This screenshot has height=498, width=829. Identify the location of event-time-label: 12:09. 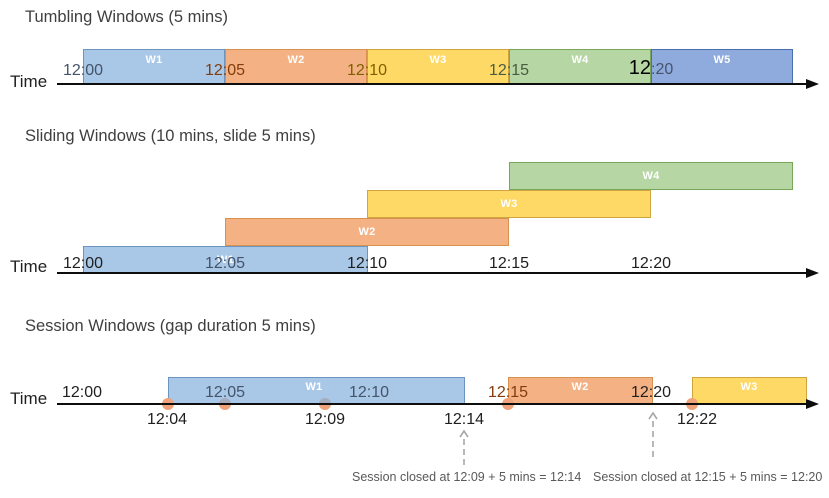
(325, 419).